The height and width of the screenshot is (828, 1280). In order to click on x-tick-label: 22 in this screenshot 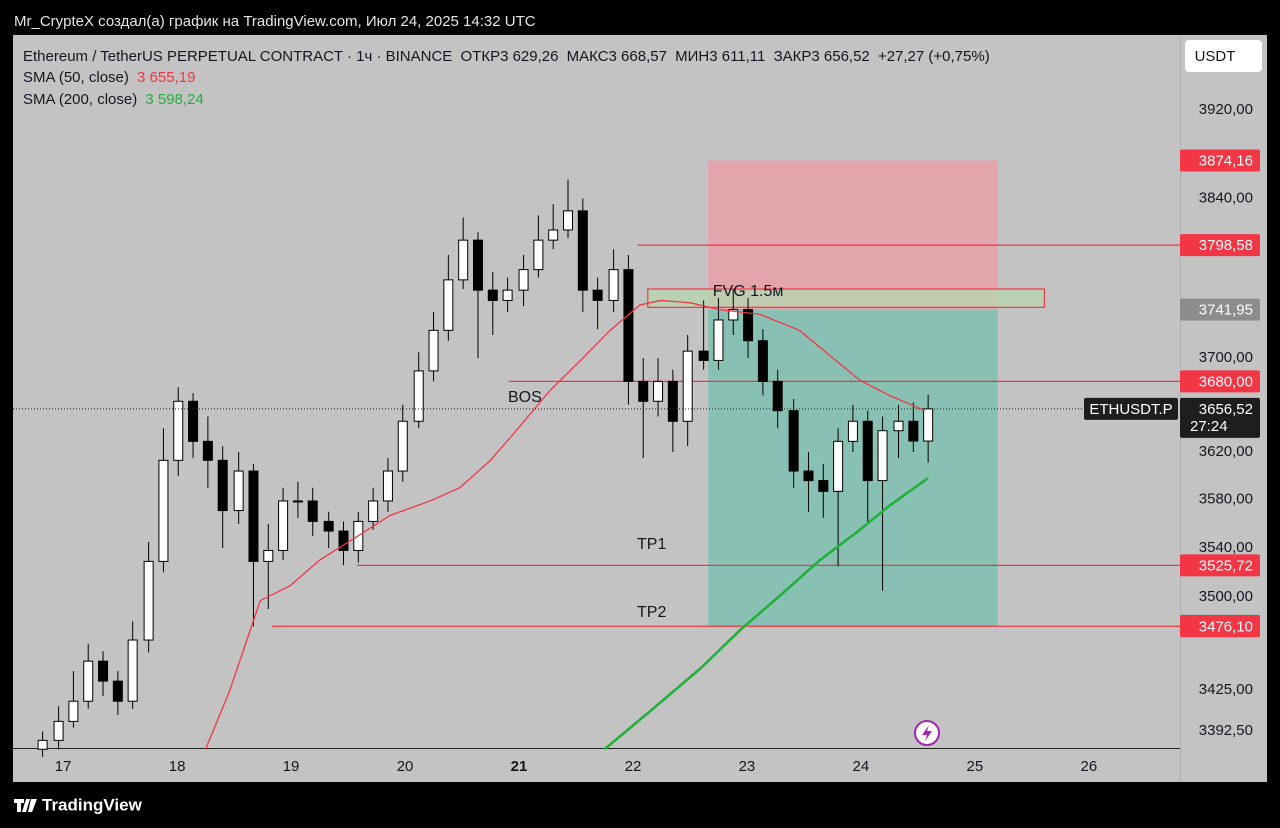, I will do `click(633, 766)`.